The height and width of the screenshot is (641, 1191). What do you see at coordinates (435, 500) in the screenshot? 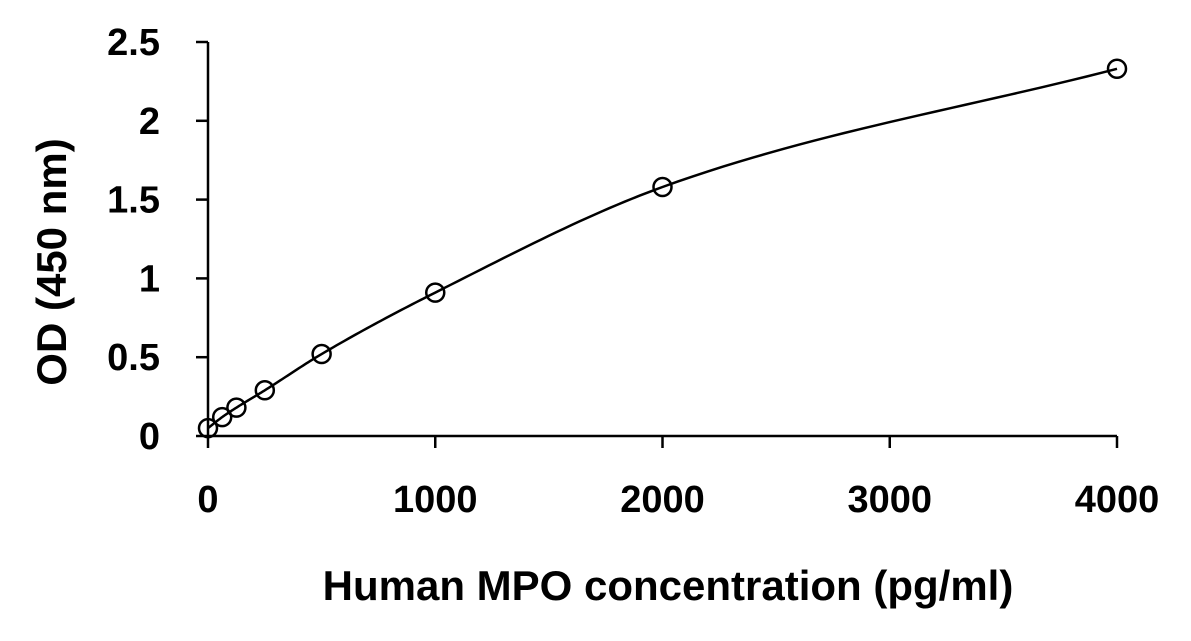
I see `x-tick-label: 1000` at bounding box center [435, 500].